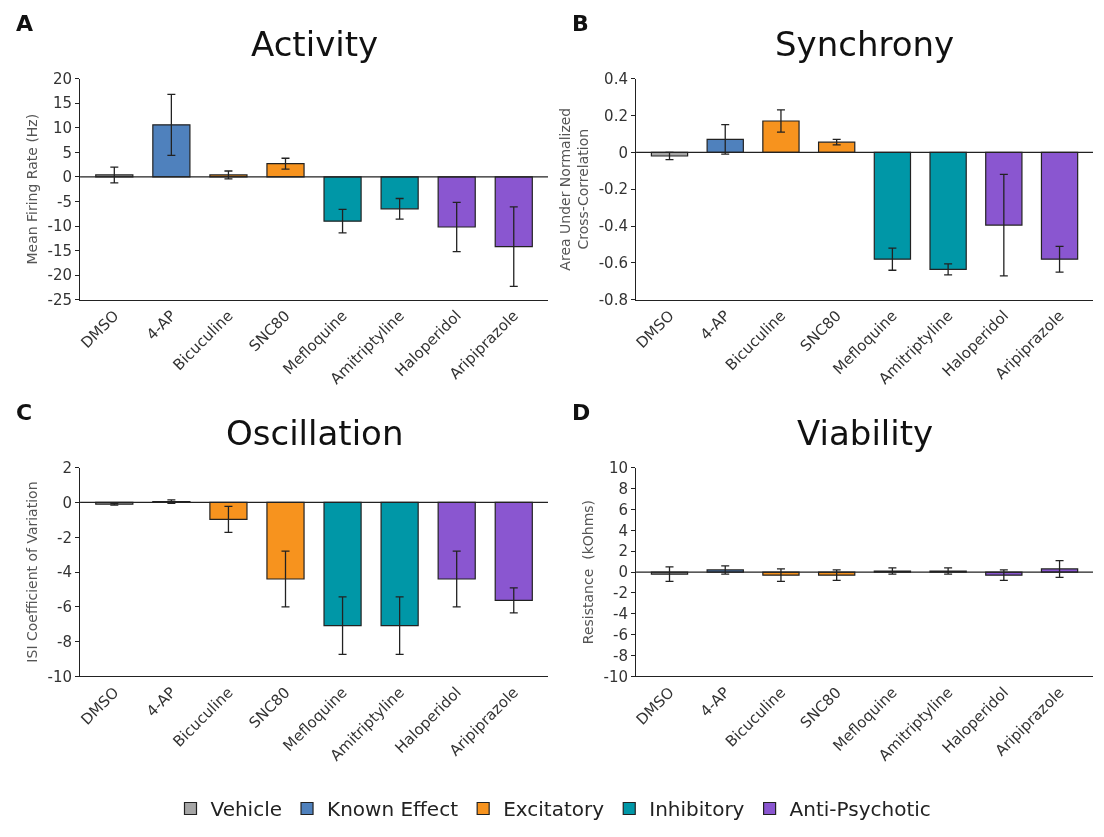 The image size is (1104, 837). Describe the element at coordinates (613, 189) in the screenshot. I see `y-tick-label: -0.2` at that location.